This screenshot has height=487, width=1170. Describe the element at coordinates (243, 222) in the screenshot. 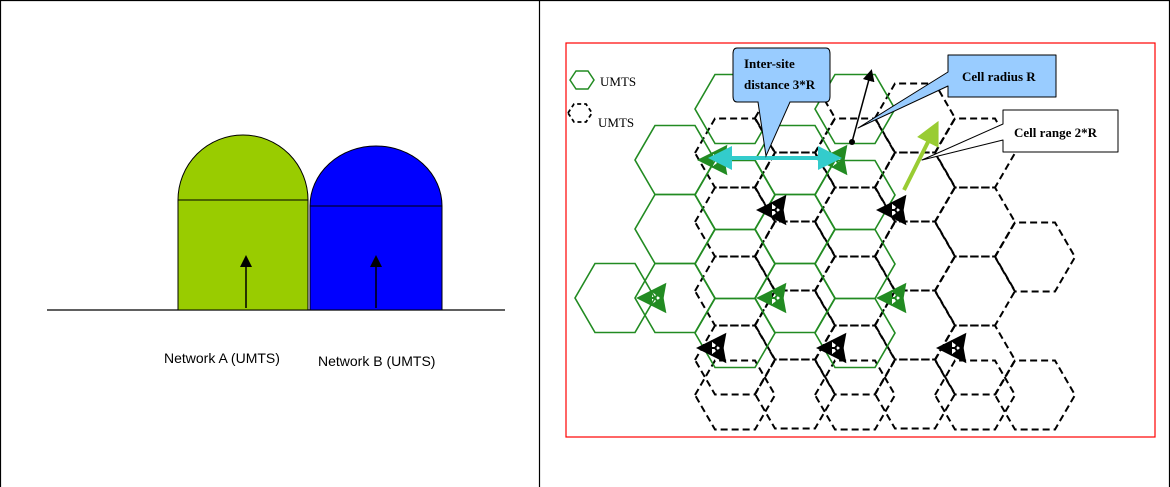

I see `network-a-coverage` at that location.